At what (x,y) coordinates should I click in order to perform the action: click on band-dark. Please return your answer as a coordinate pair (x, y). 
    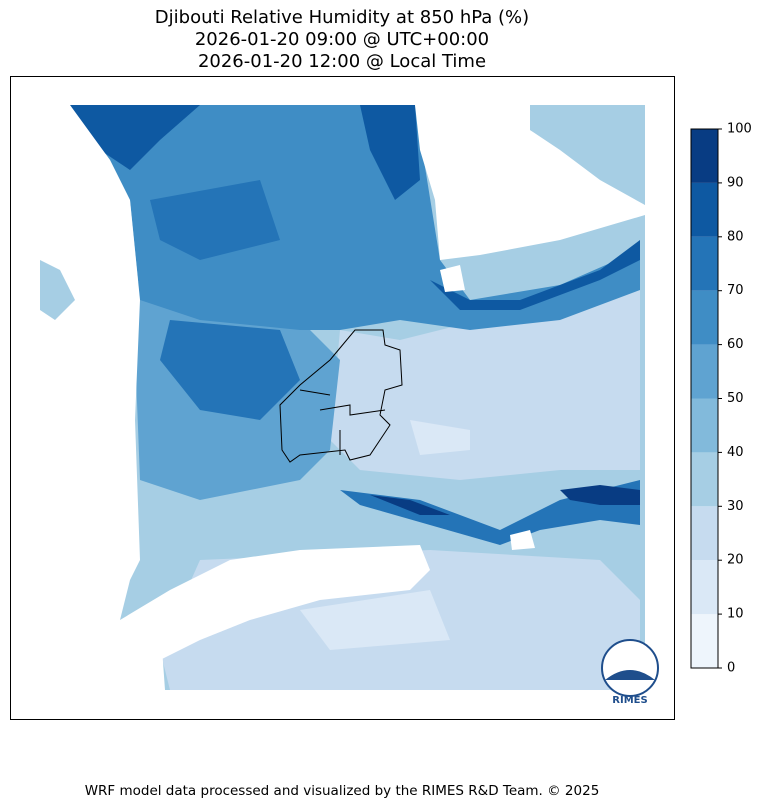
    Looking at the image, I should click on (490, 512).